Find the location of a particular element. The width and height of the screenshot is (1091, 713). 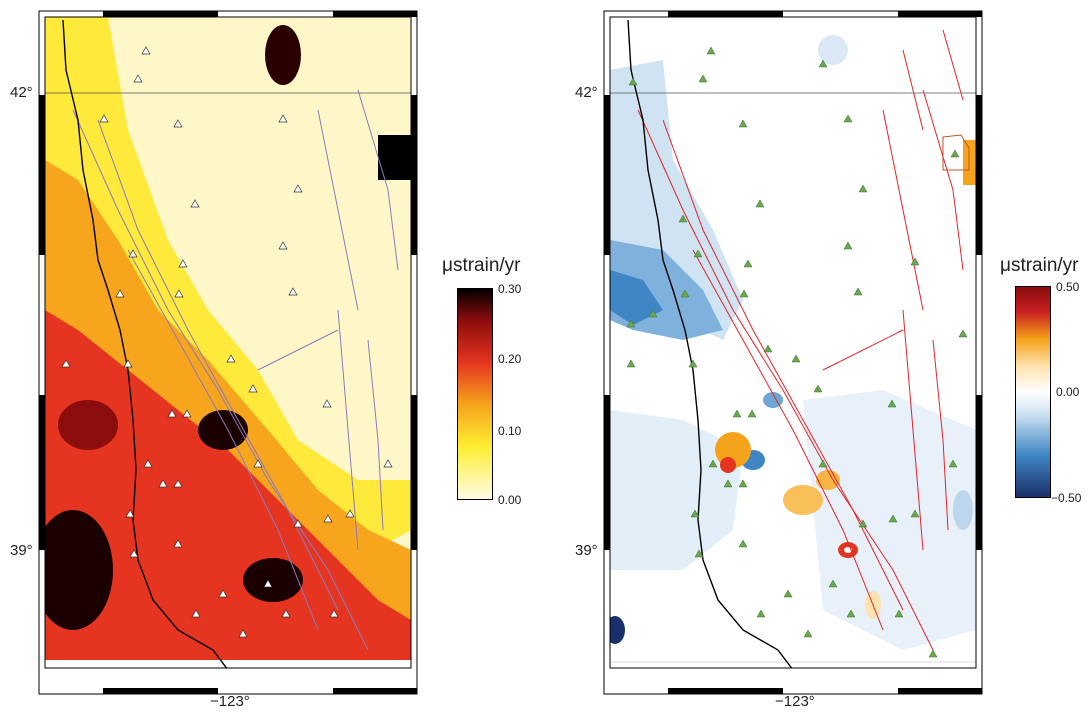

right-lat-label-39: 39° is located at coordinates (586, 550).